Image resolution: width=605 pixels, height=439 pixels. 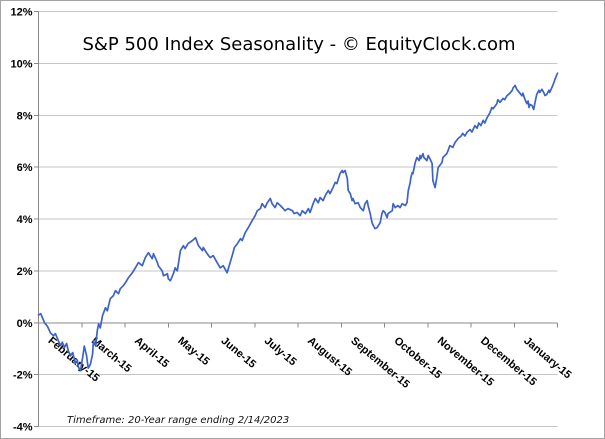 What do you see at coordinates (151, 353) in the screenshot?
I see `x-tick-label: April-15` at bounding box center [151, 353].